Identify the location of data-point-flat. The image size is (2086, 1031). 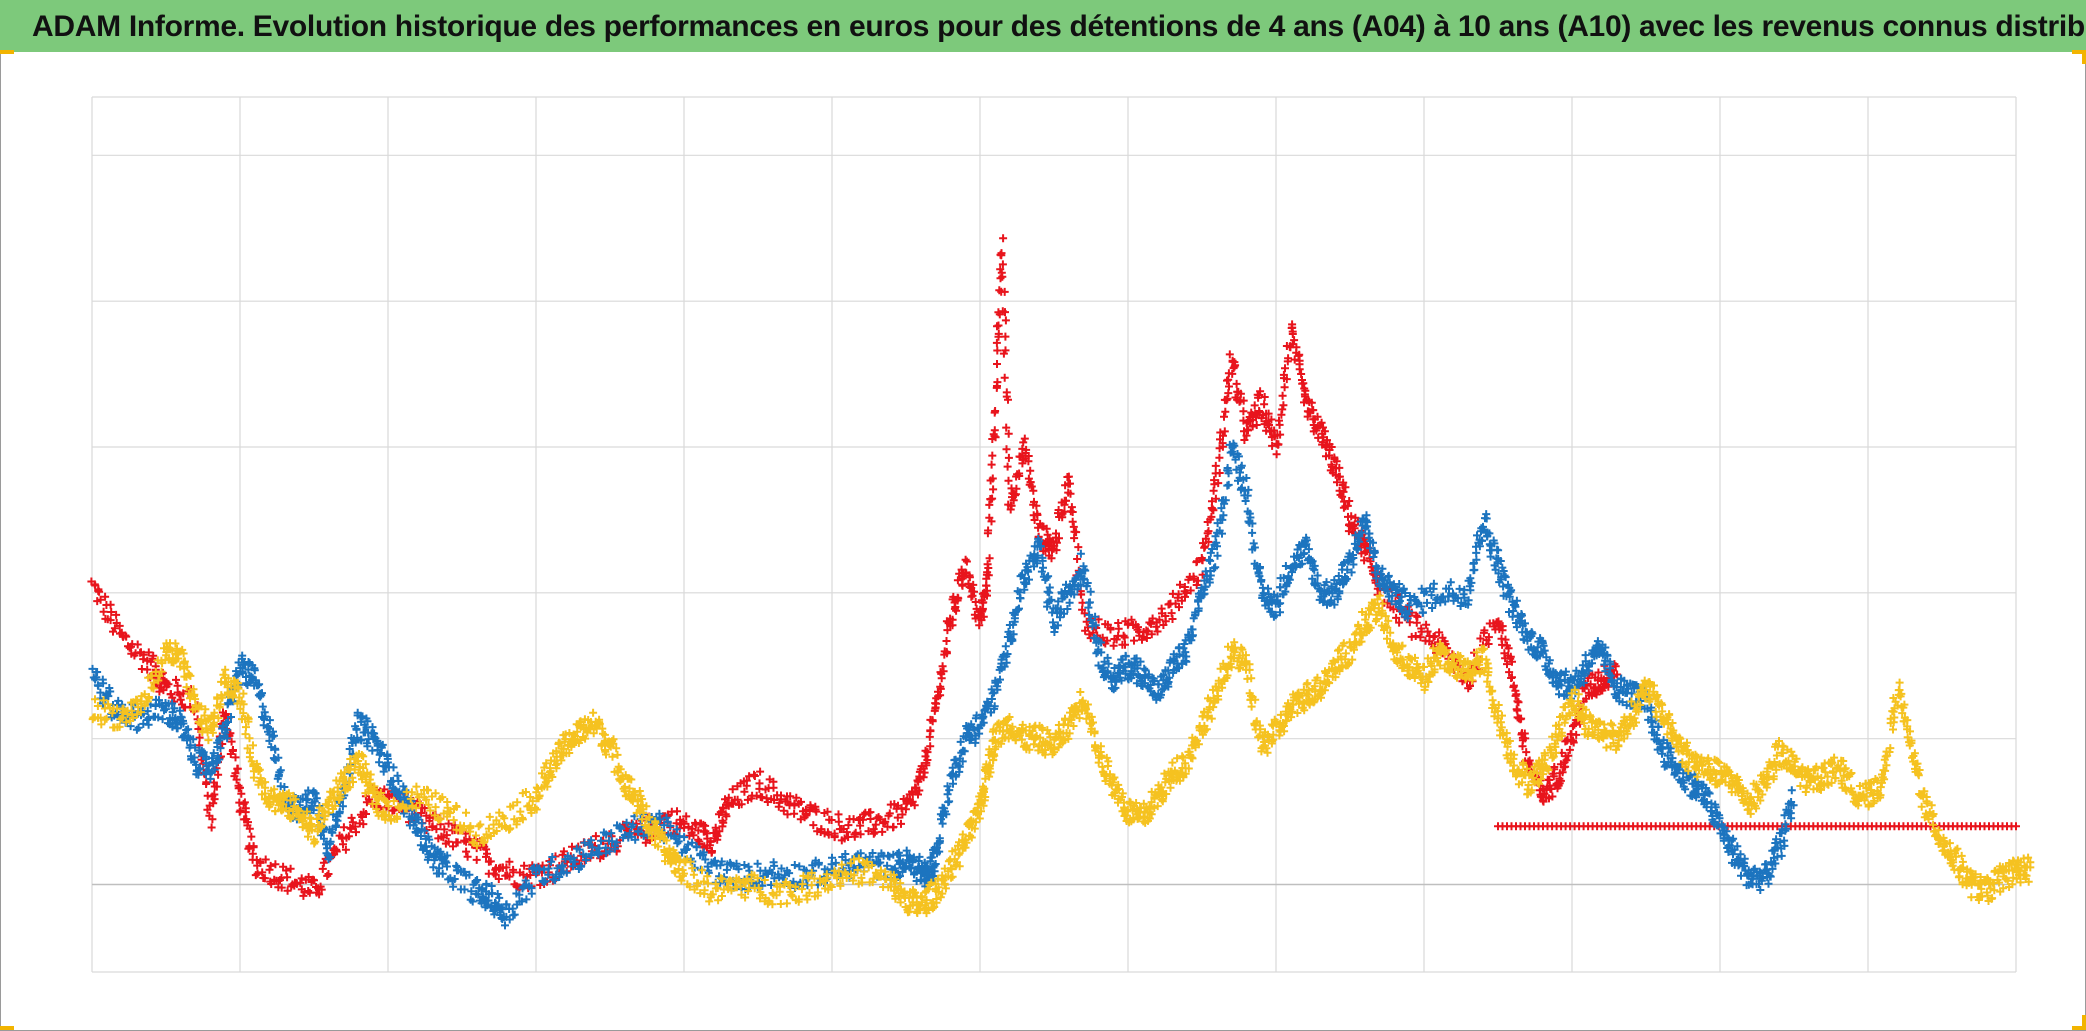
(2016, 826).